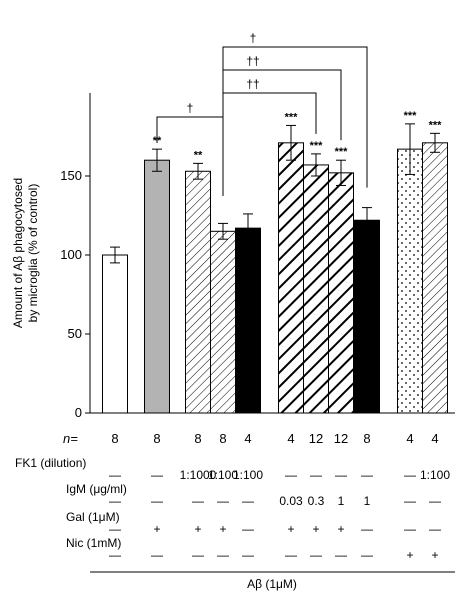  I want to click on table-cell: 1:1000, so click(198, 475).